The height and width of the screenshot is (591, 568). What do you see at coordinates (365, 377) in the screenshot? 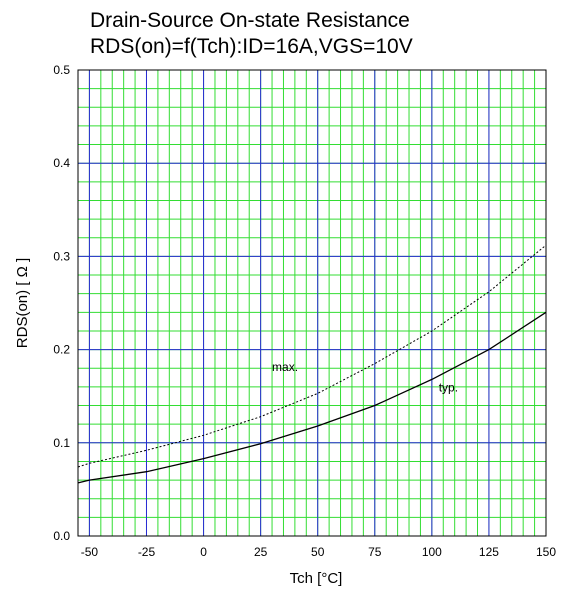
I see `annotations: max. typ.` at bounding box center [365, 377].